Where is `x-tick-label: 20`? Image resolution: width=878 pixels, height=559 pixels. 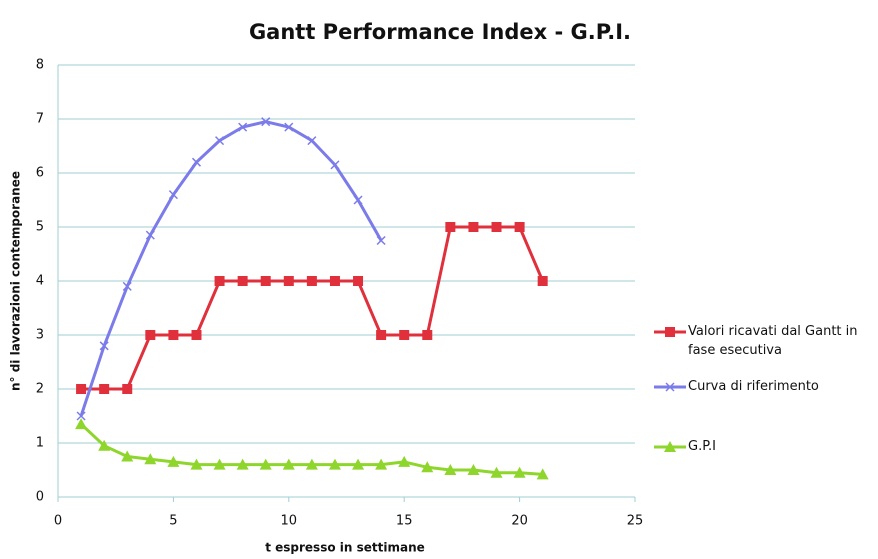
x-tick-label: 20 is located at coordinates (519, 521).